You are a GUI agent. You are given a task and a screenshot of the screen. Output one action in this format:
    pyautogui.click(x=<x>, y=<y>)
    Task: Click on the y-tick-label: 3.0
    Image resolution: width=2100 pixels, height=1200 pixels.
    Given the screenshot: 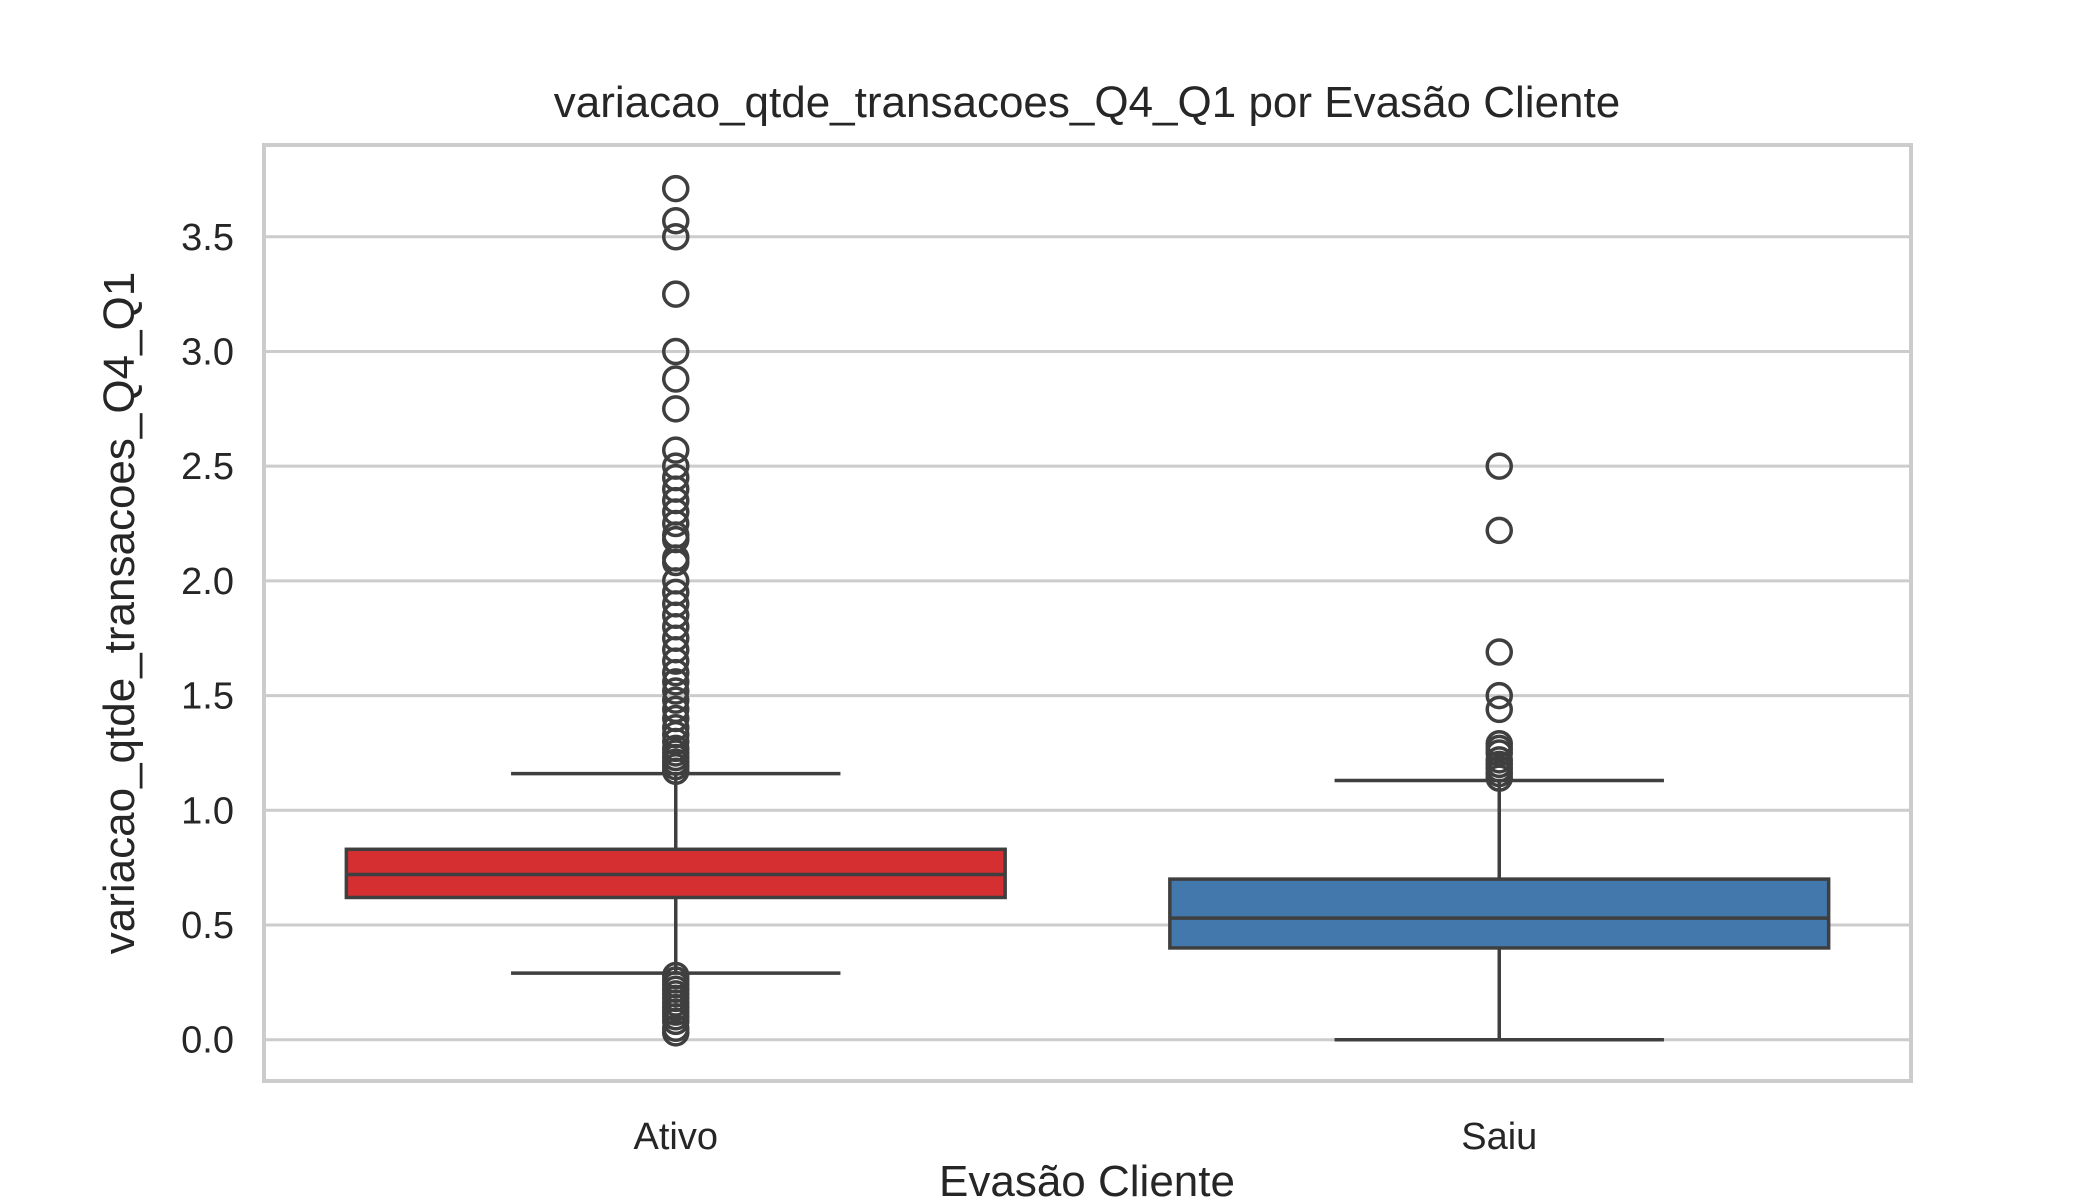 What is the action you would take?
    pyautogui.click(x=207, y=352)
    